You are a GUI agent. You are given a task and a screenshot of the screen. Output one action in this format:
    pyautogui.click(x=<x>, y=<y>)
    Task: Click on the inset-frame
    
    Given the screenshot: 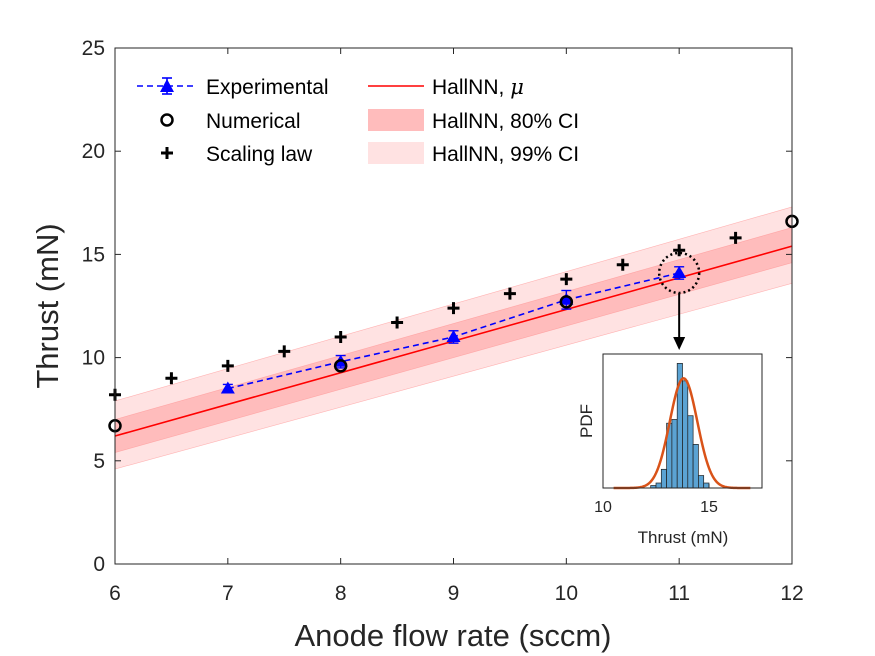 What is the action you would take?
    pyautogui.click(x=682, y=421)
    